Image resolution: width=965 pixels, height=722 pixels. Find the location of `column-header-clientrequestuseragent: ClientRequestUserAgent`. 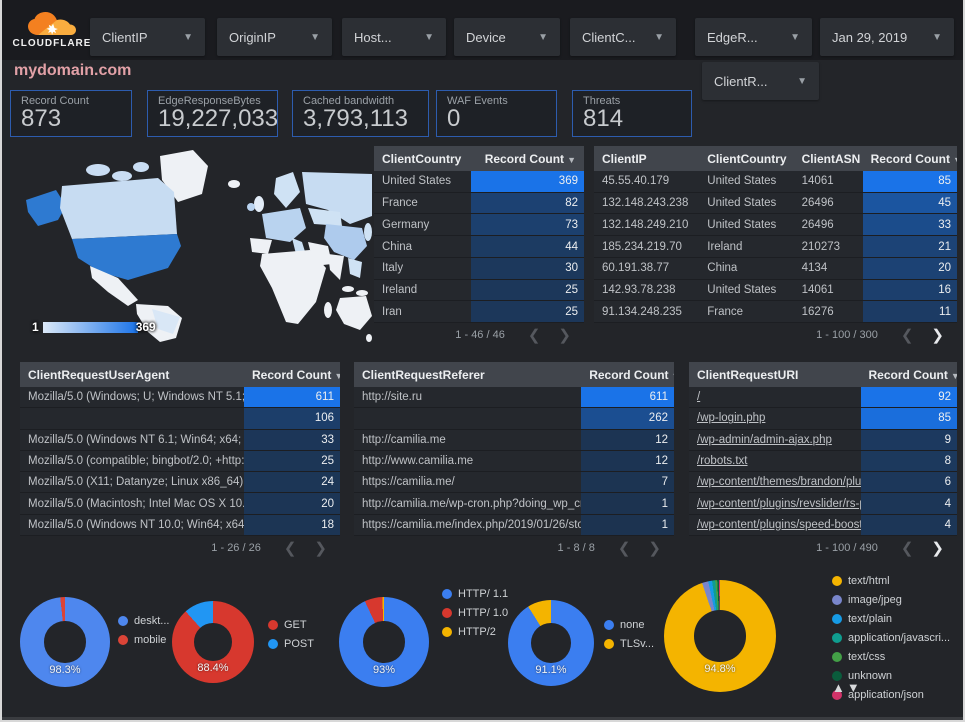

column-header-clientrequestuseragent: ClientRequestUserAgent is located at coordinates (99, 374).